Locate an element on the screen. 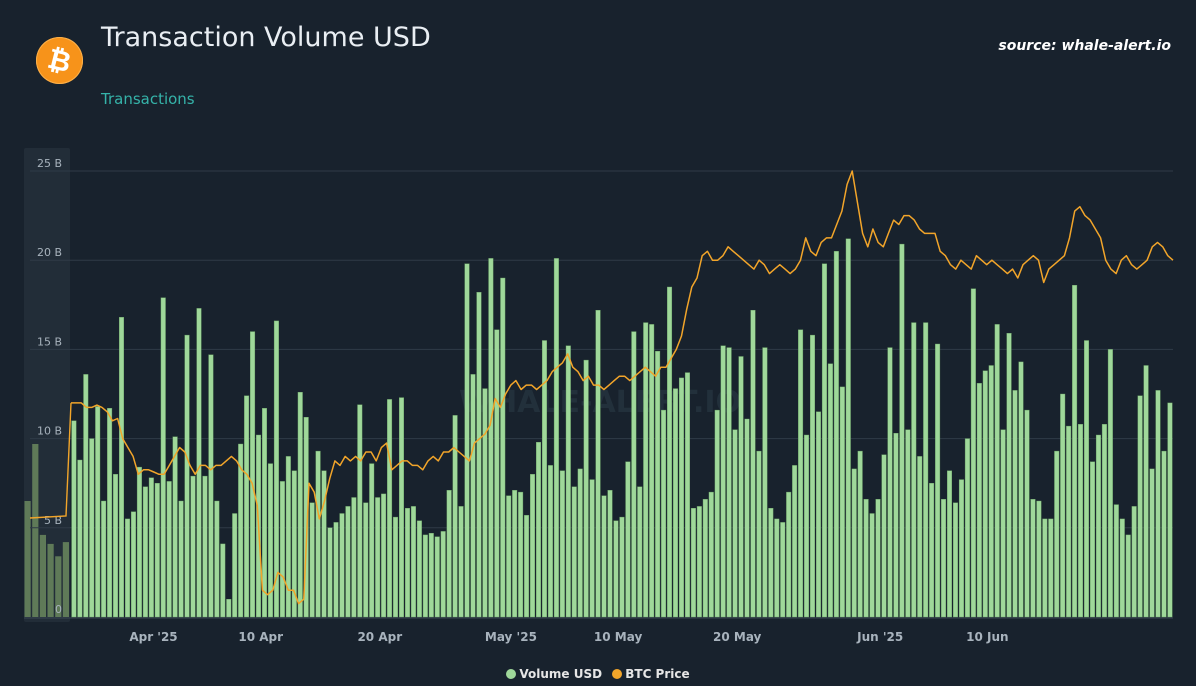 The width and height of the screenshot is (1196, 686). x-tick-label: Apr '25 is located at coordinates (153, 637).